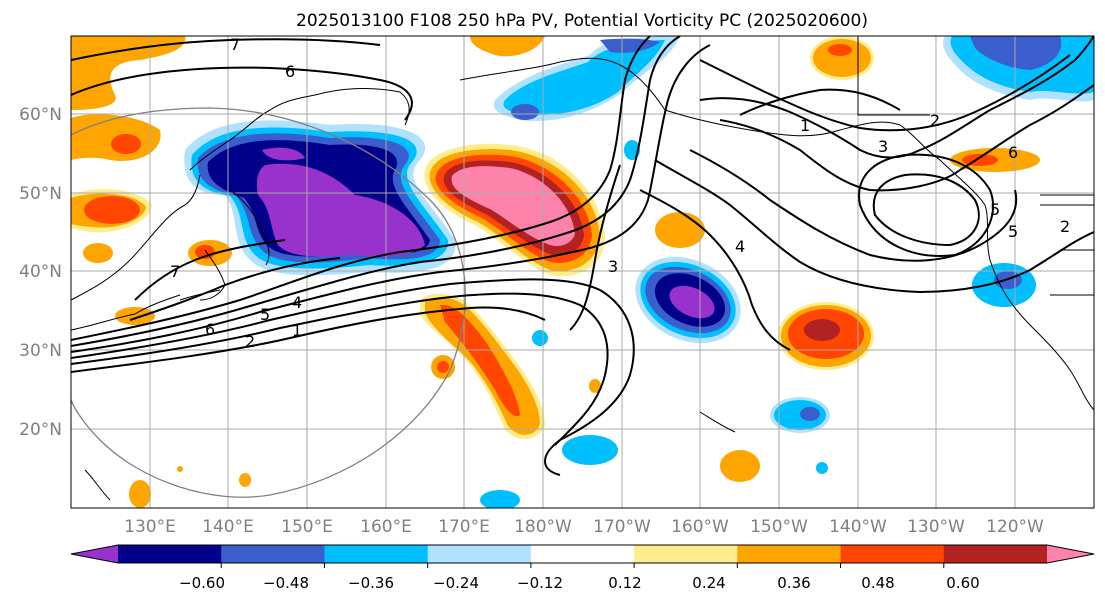 The height and width of the screenshot is (601, 1105). What do you see at coordinates (1070, 554) in the screenshot?
I see `colorbar-extend-max` at bounding box center [1070, 554].